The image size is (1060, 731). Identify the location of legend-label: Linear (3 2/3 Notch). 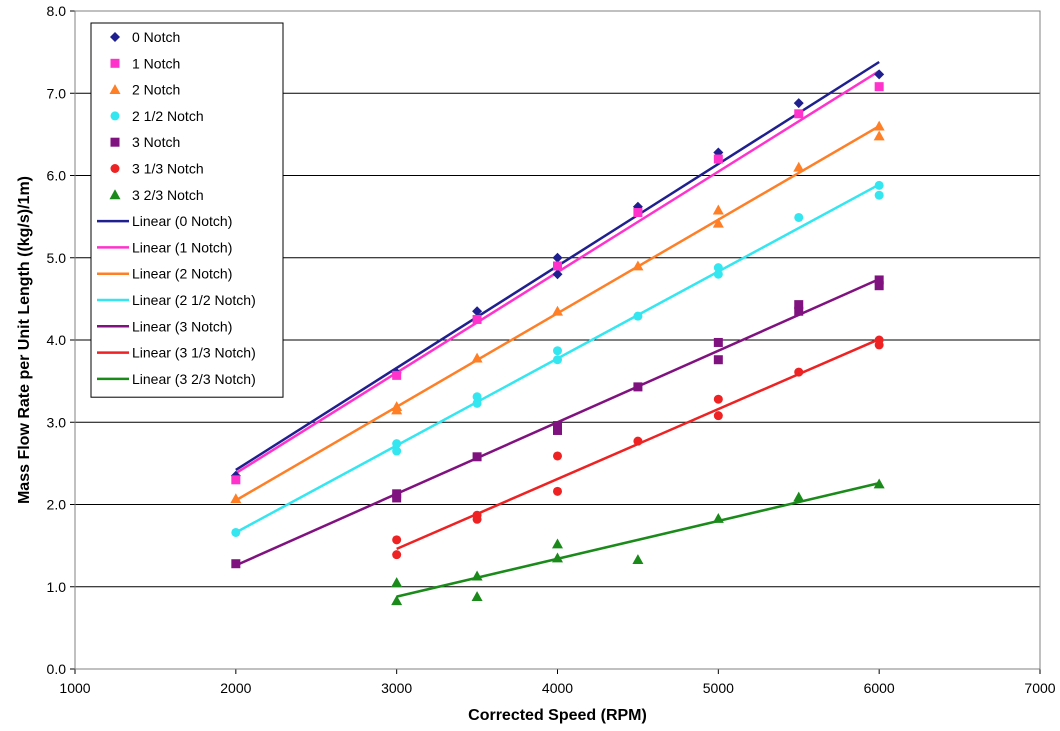
(194, 379).